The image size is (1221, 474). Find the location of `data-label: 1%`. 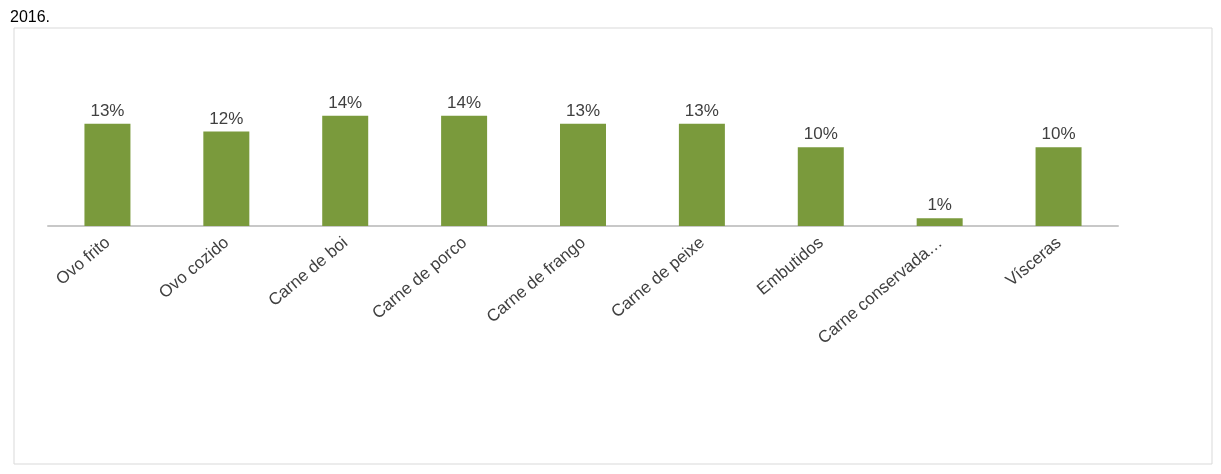

data-label: 1% is located at coordinates (939, 205).